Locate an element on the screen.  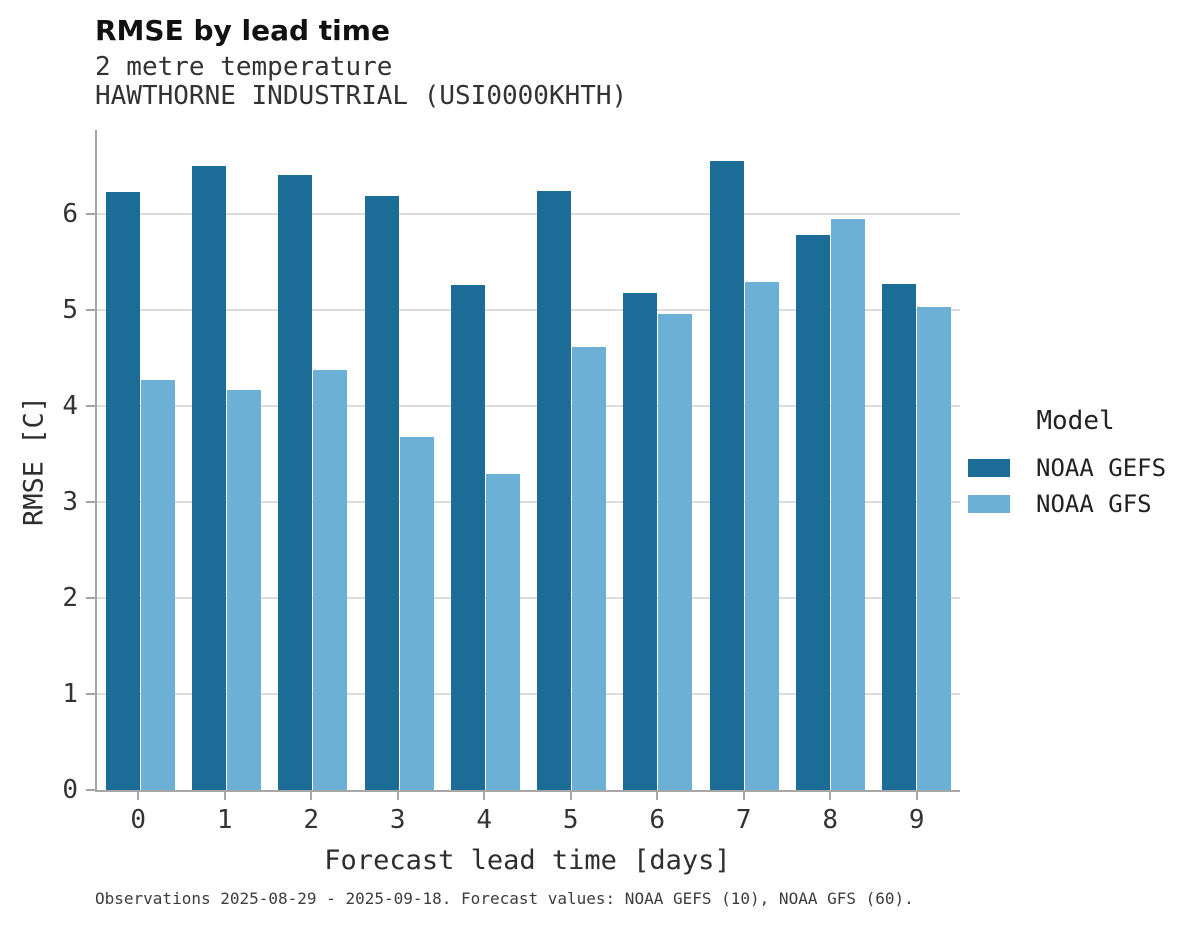
x-tick-labels: 0 1 2 3 4 5 6 7 8 9 is located at coordinates (527, 813).